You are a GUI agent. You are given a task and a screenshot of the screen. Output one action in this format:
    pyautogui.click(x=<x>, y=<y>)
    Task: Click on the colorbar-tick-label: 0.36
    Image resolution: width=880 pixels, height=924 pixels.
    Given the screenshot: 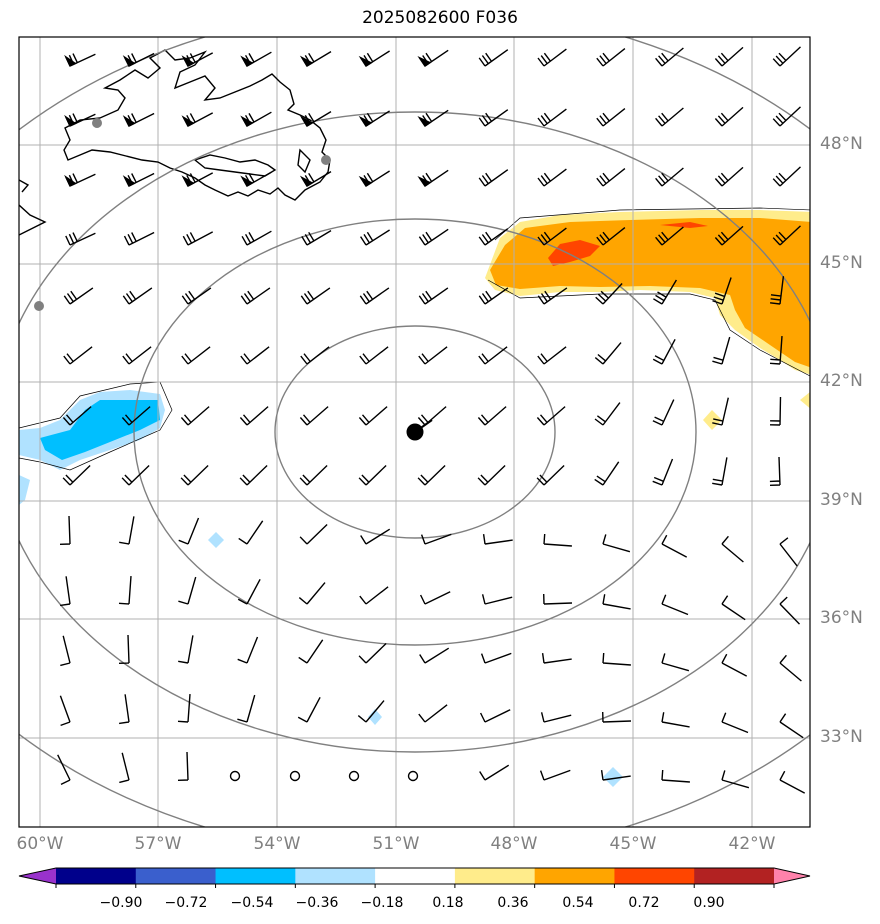 What is the action you would take?
    pyautogui.click(x=513, y=903)
    